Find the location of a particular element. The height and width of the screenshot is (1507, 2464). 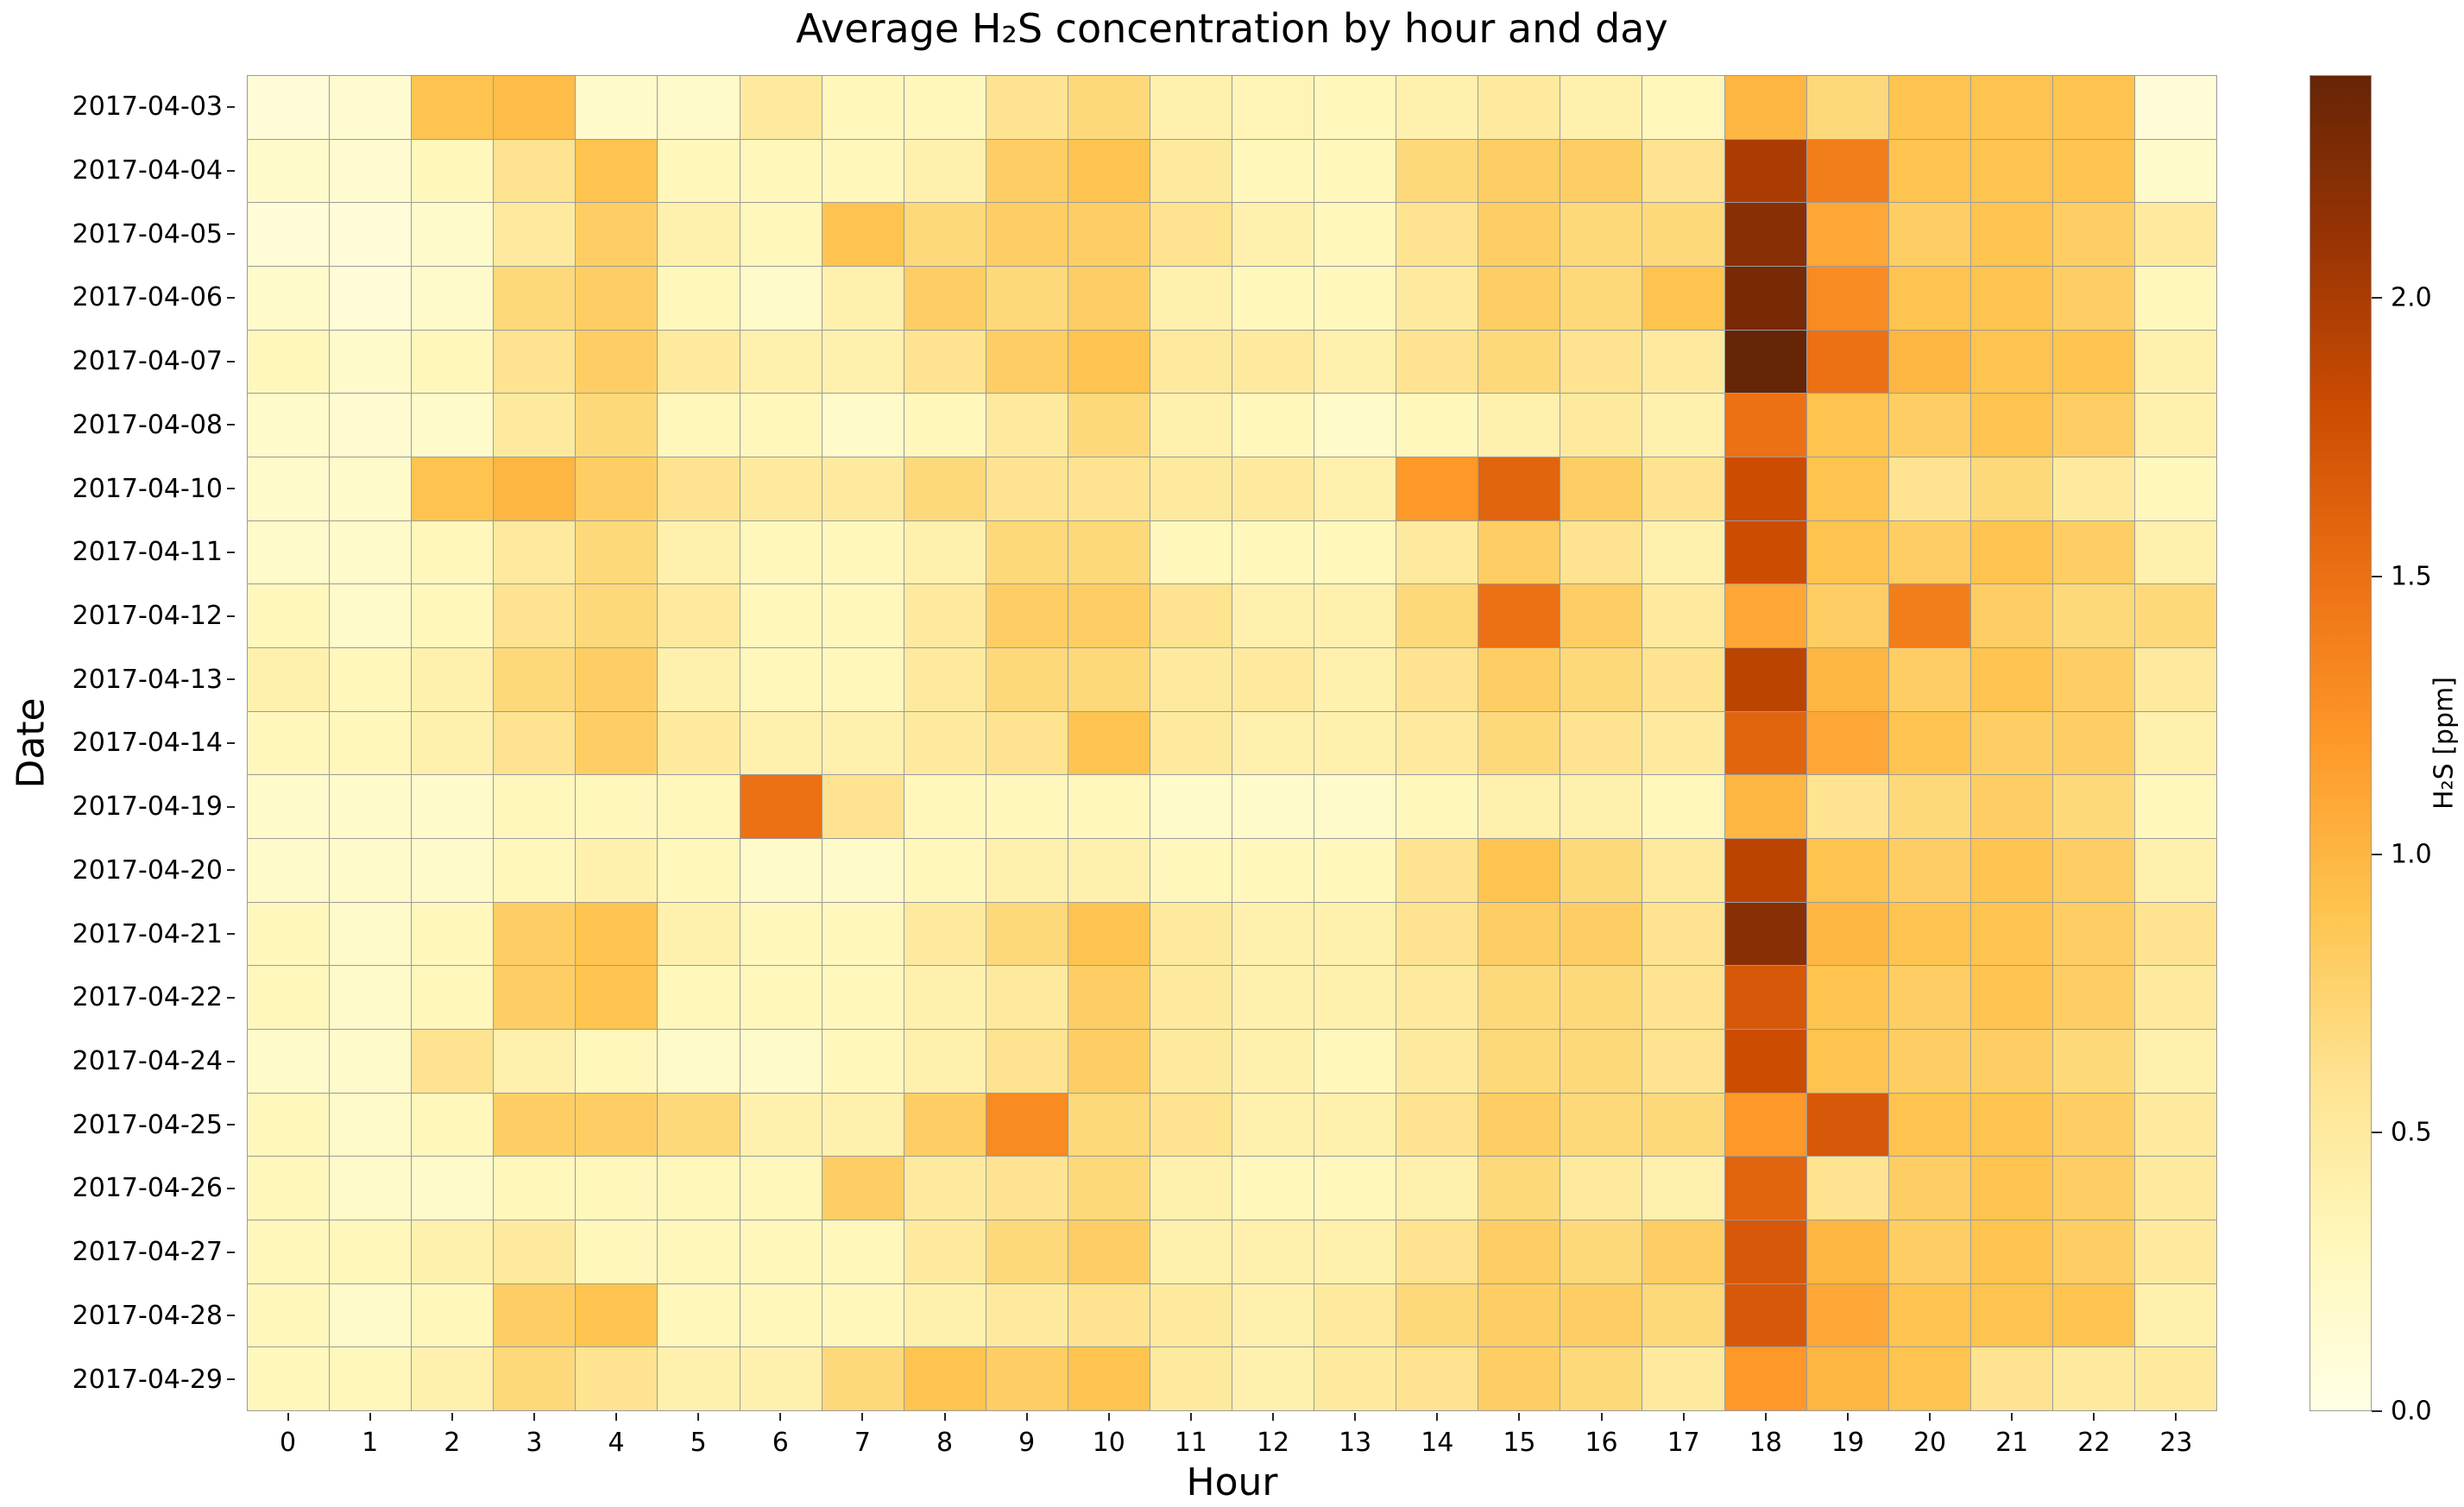

x-tick-label: 10 is located at coordinates (1109, 1436).